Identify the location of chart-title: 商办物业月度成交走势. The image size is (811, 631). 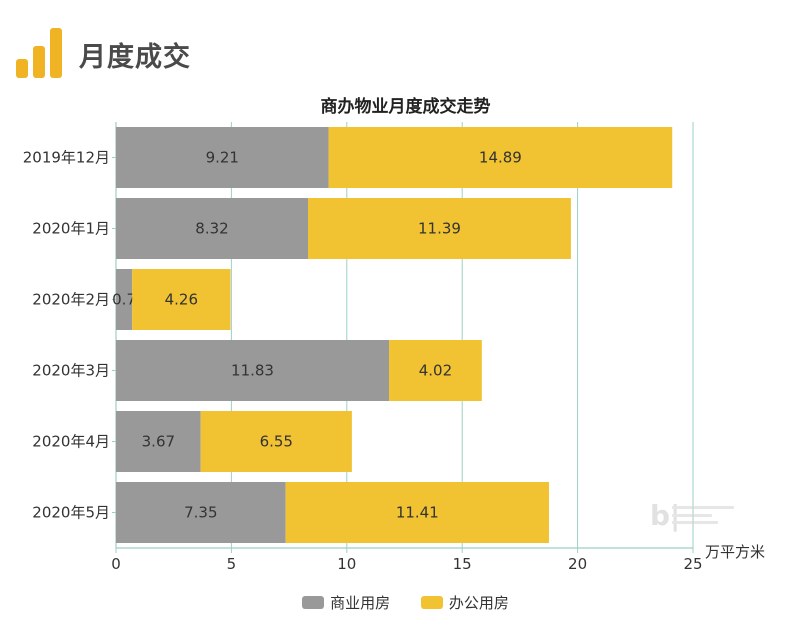
(405, 107).